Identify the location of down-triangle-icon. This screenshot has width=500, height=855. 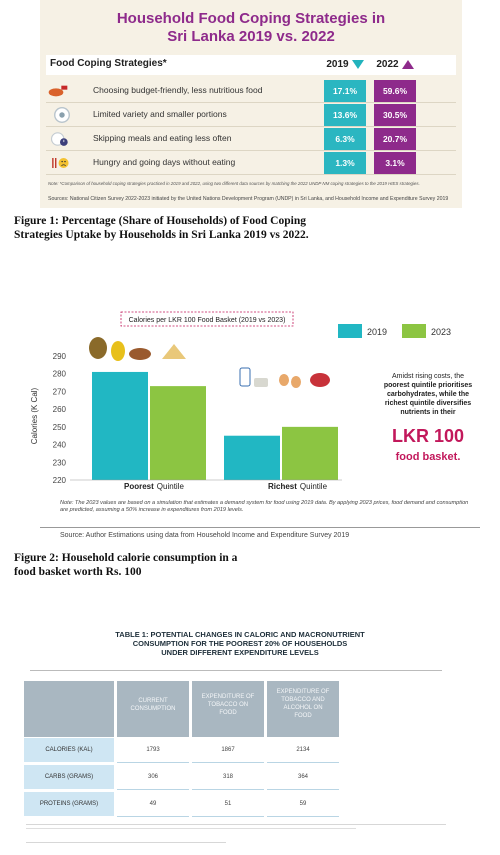
(357, 64).